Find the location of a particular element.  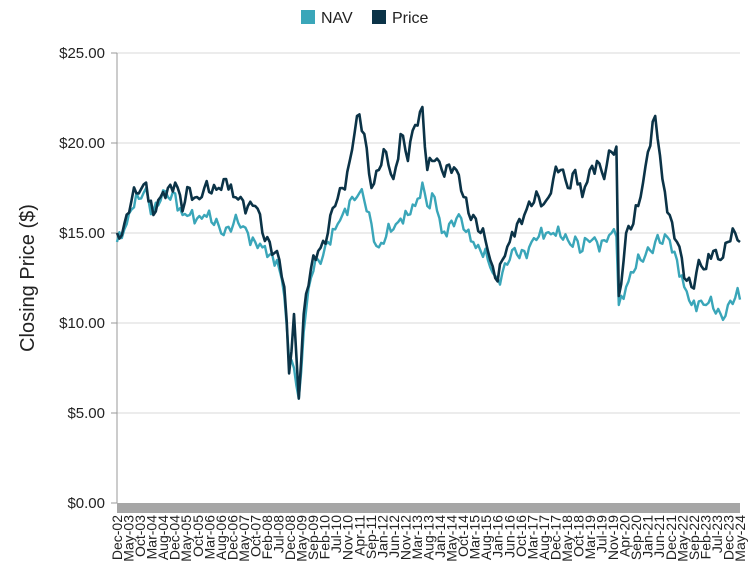

x-tick-label: Dec-17 is located at coordinates (555, 537).